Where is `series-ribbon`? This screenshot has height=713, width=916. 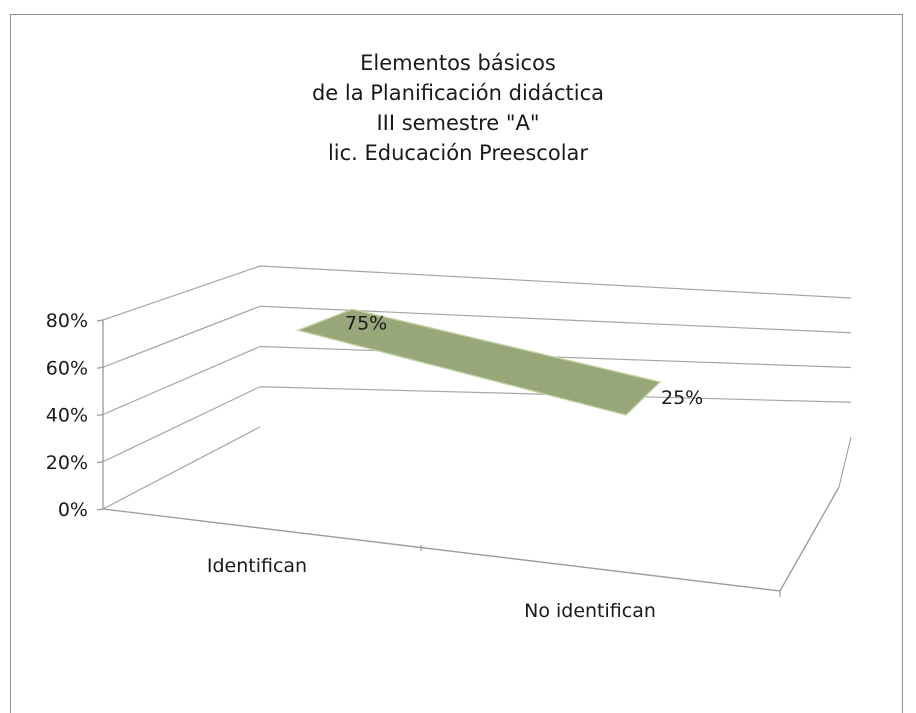 series-ribbon is located at coordinates (478, 362).